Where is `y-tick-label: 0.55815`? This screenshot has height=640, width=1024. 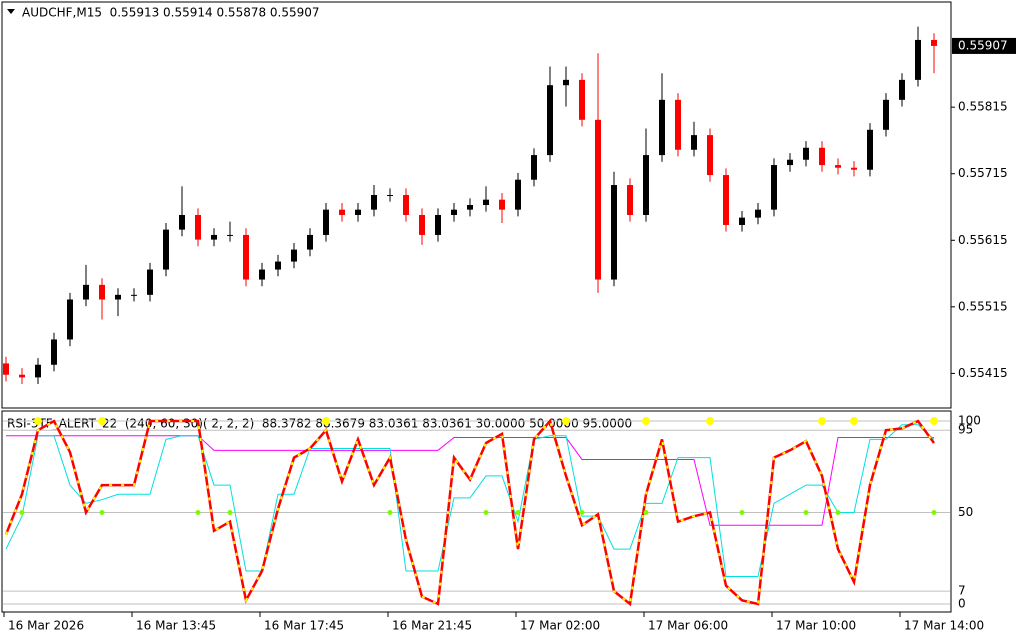
y-tick-label: 0.55815 is located at coordinates (983, 107).